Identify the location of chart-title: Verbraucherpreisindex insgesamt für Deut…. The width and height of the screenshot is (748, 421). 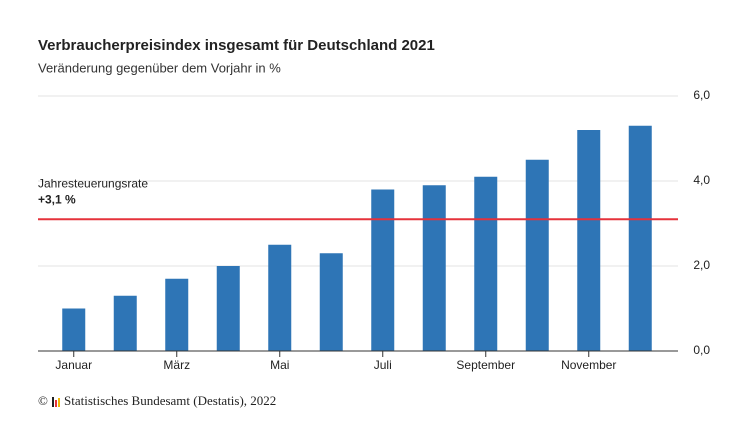
(236, 45).